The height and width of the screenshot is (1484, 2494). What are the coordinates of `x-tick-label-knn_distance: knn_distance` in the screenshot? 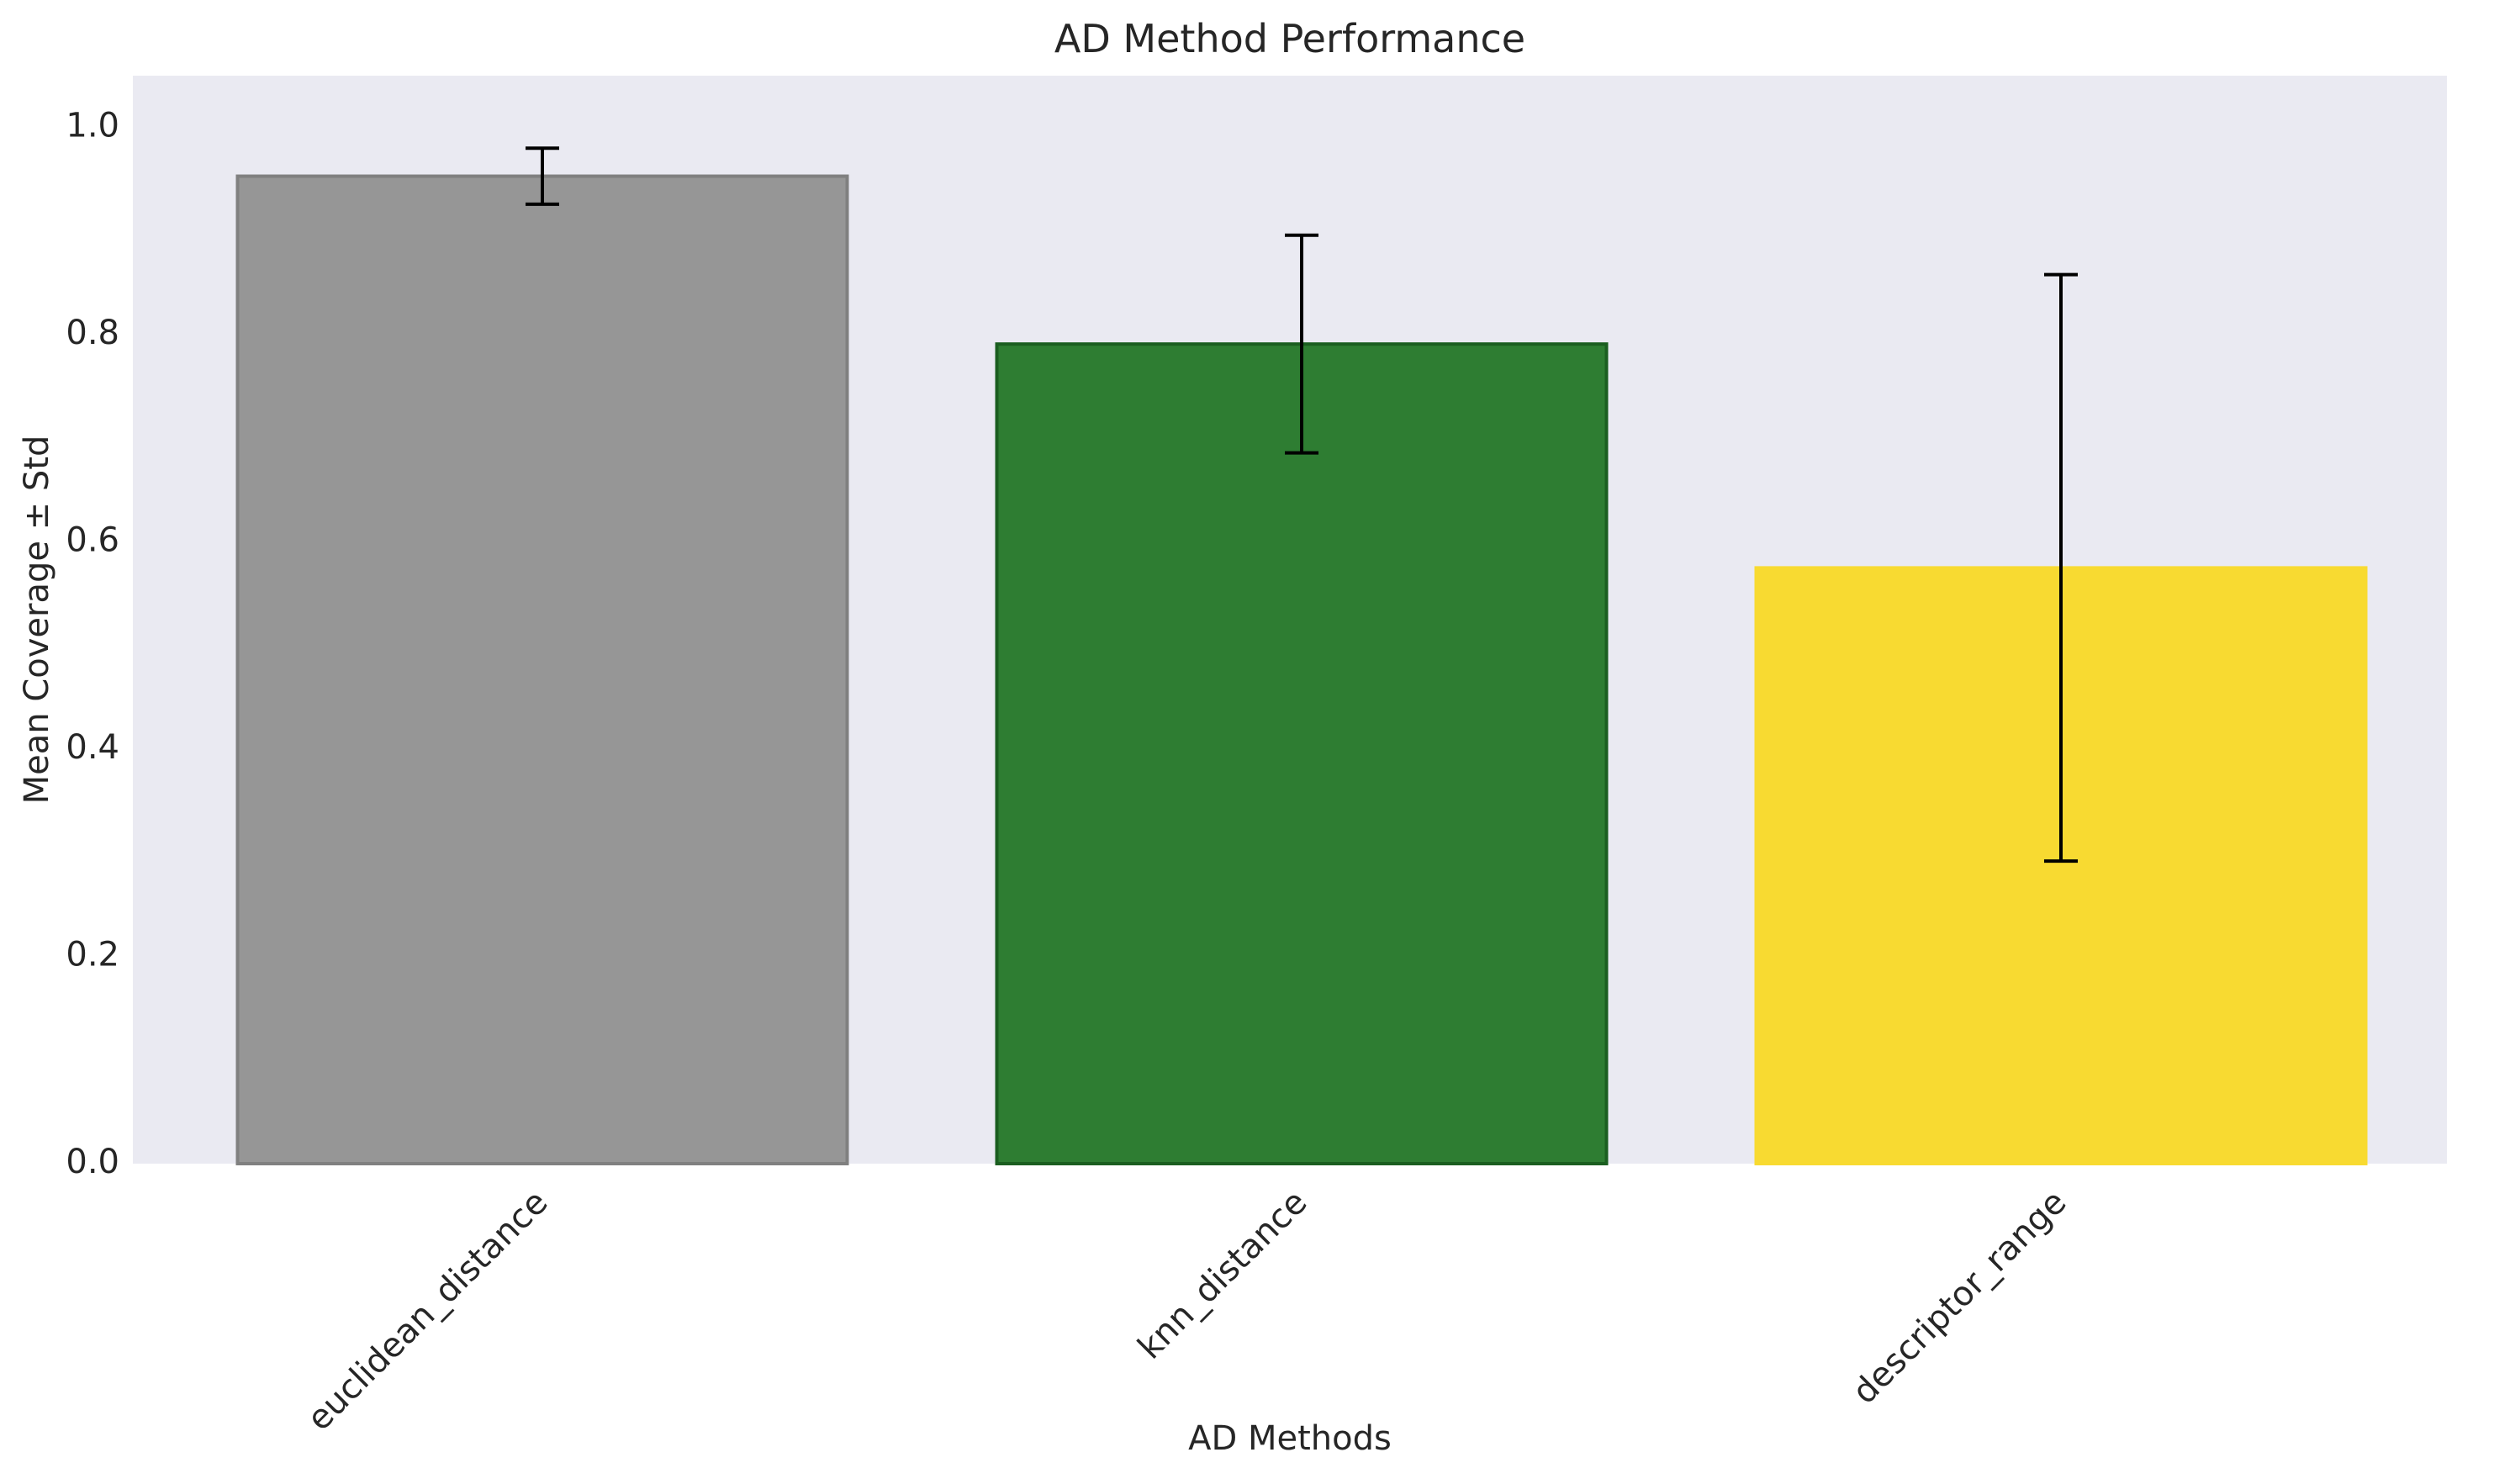 It's located at (1223, 1275).